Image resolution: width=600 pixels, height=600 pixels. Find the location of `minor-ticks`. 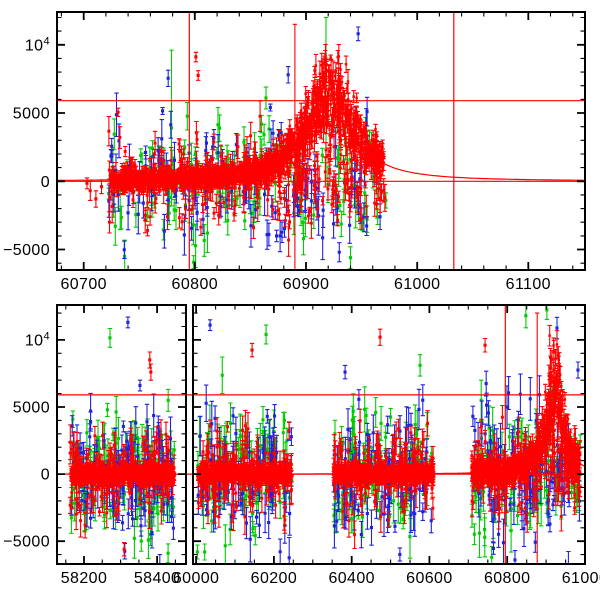

minor-ticks is located at coordinates (121, 434).